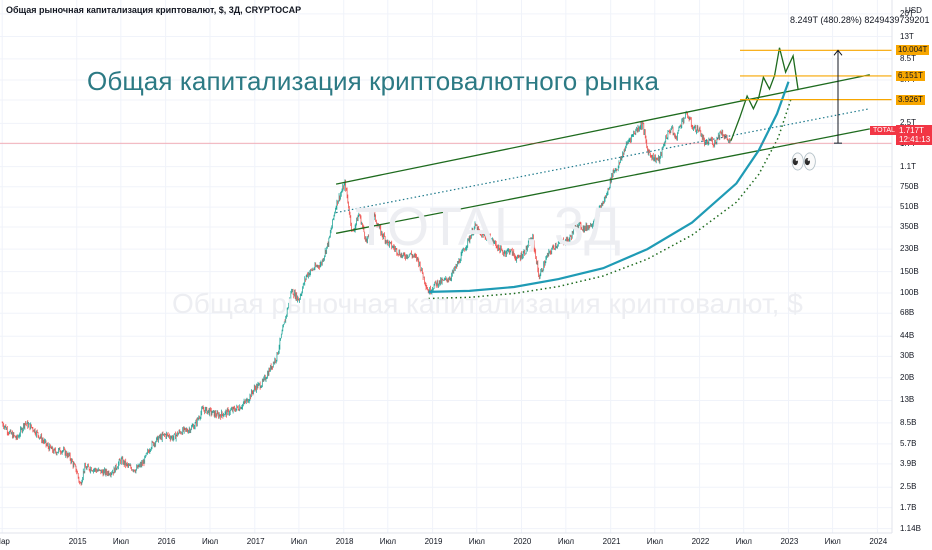 This screenshot has height=550, width=932. What do you see at coordinates (909, 186) in the screenshot?
I see `y-tick-label: 750B` at bounding box center [909, 186].